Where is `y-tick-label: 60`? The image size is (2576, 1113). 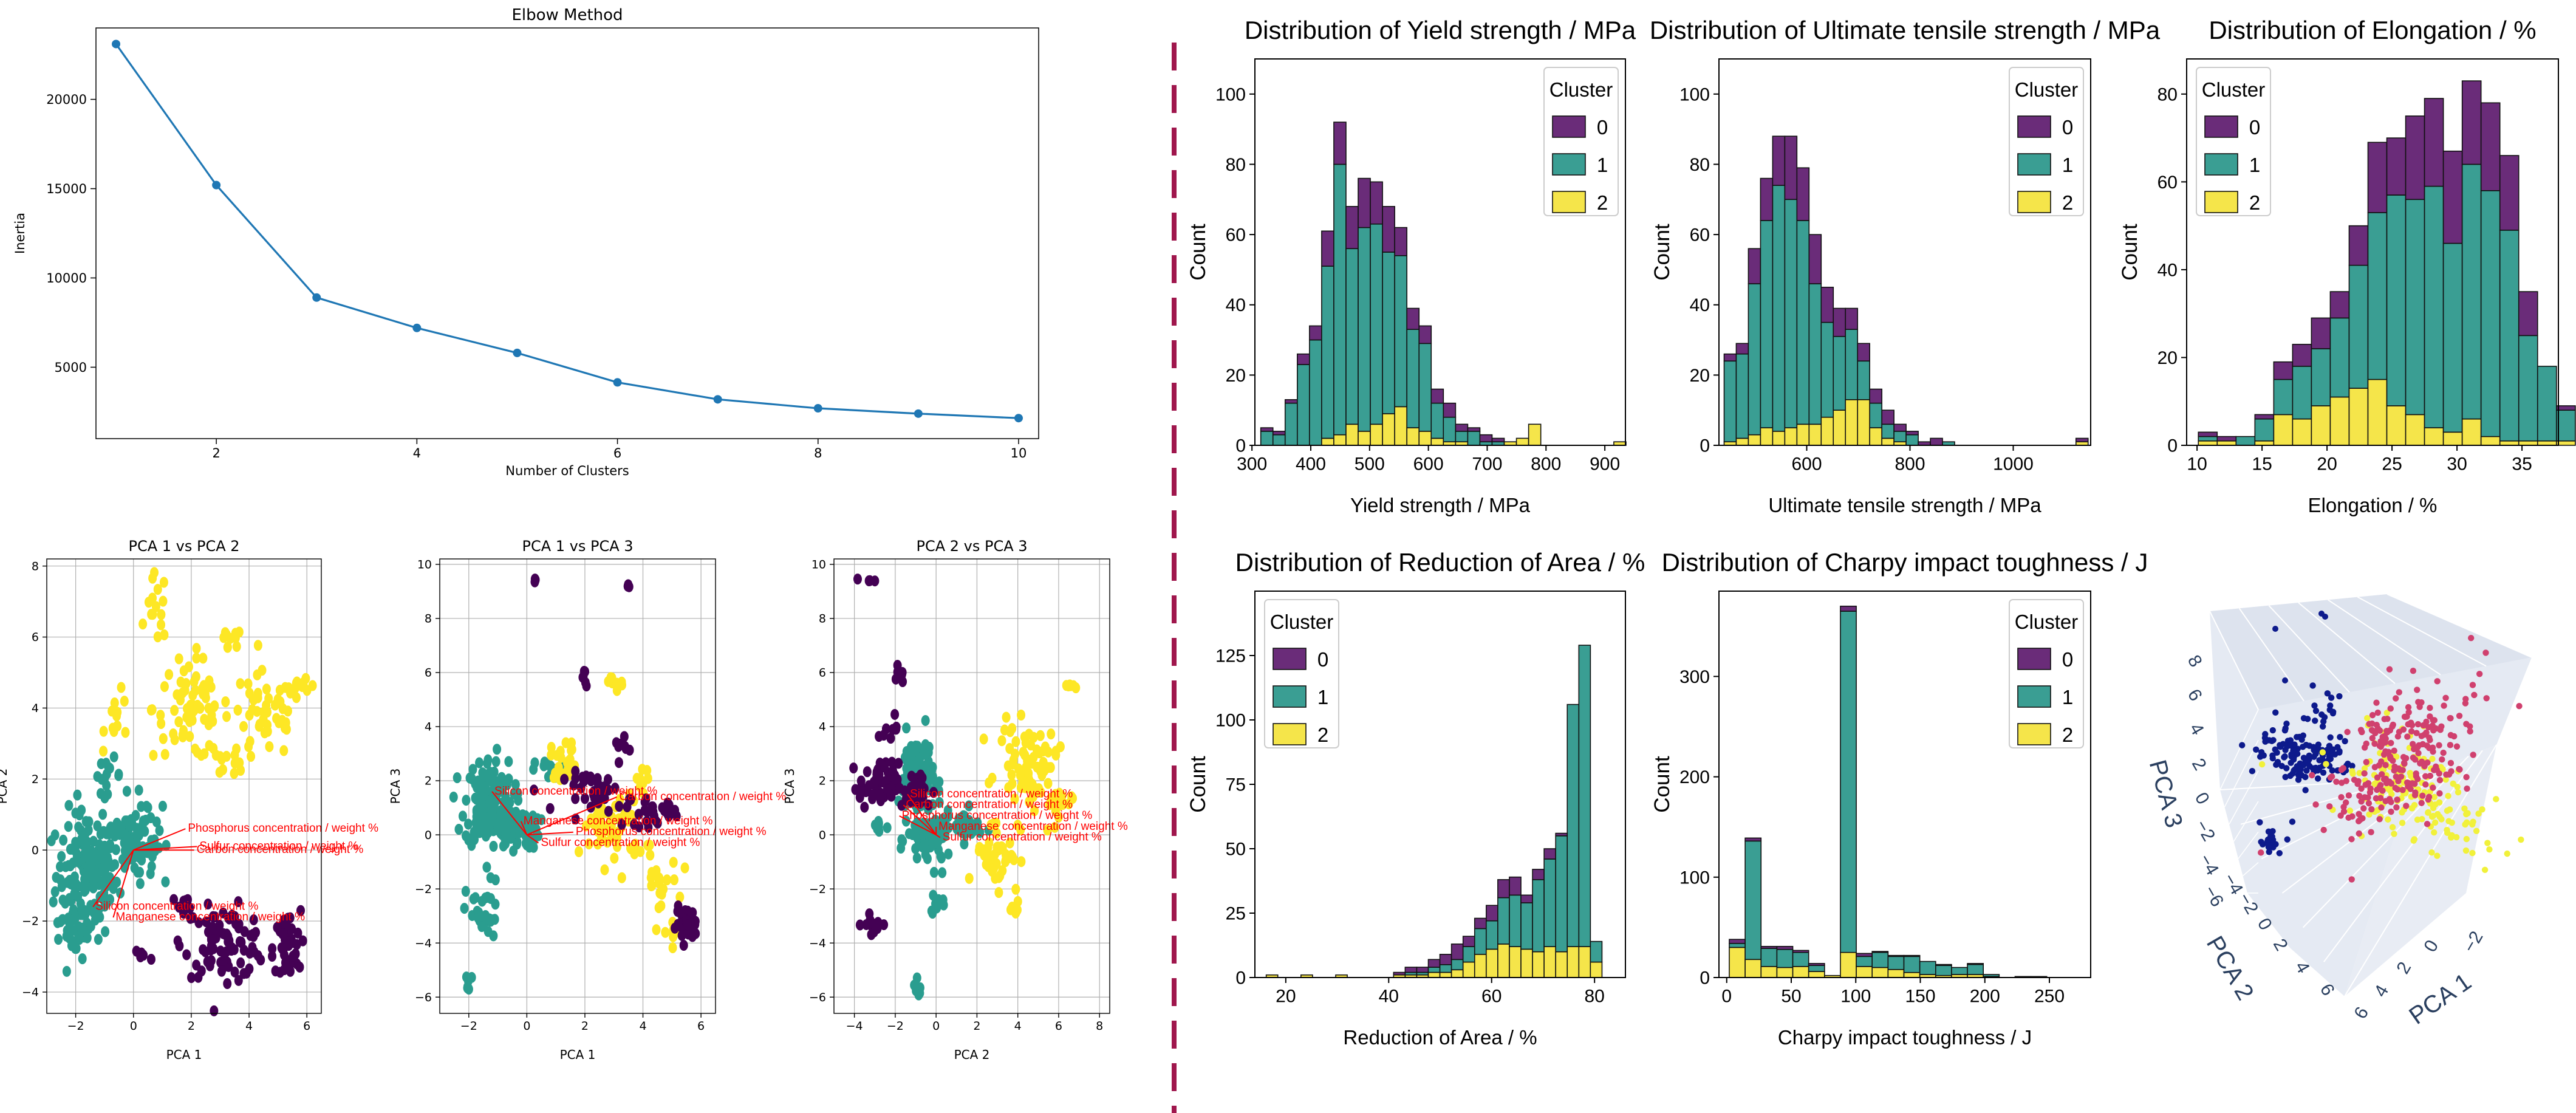
y-tick-label: 60 is located at coordinates (1700, 235).